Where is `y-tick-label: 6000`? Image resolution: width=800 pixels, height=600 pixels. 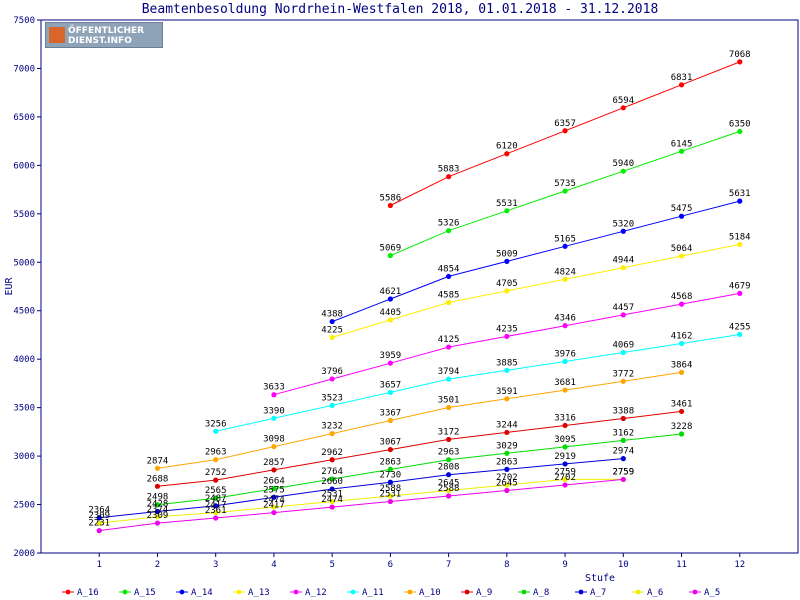 y-tick-label: 6000 is located at coordinates (24, 166).